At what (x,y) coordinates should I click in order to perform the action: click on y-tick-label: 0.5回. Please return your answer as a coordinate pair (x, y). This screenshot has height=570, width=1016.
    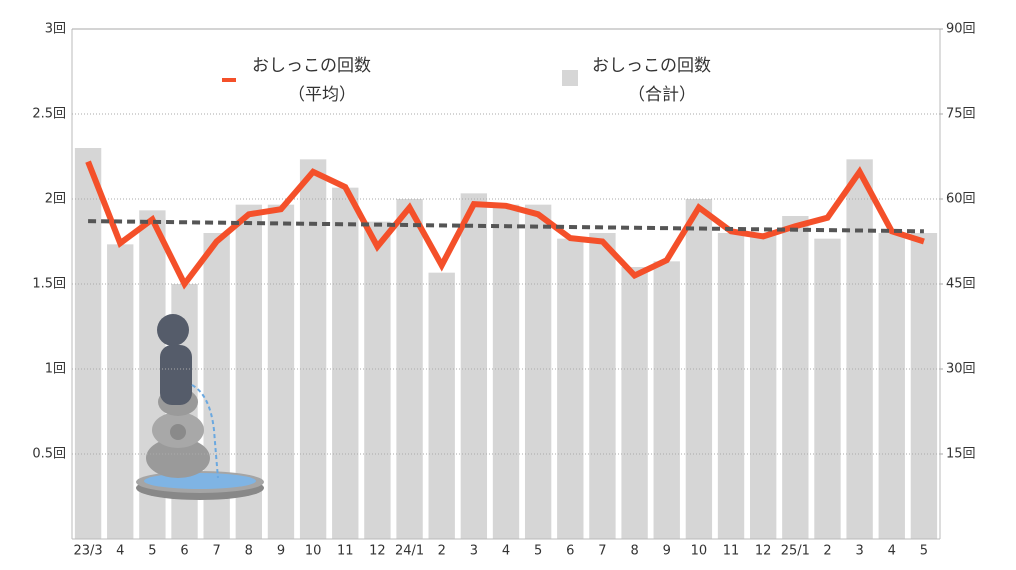
    Looking at the image, I should click on (49, 454).